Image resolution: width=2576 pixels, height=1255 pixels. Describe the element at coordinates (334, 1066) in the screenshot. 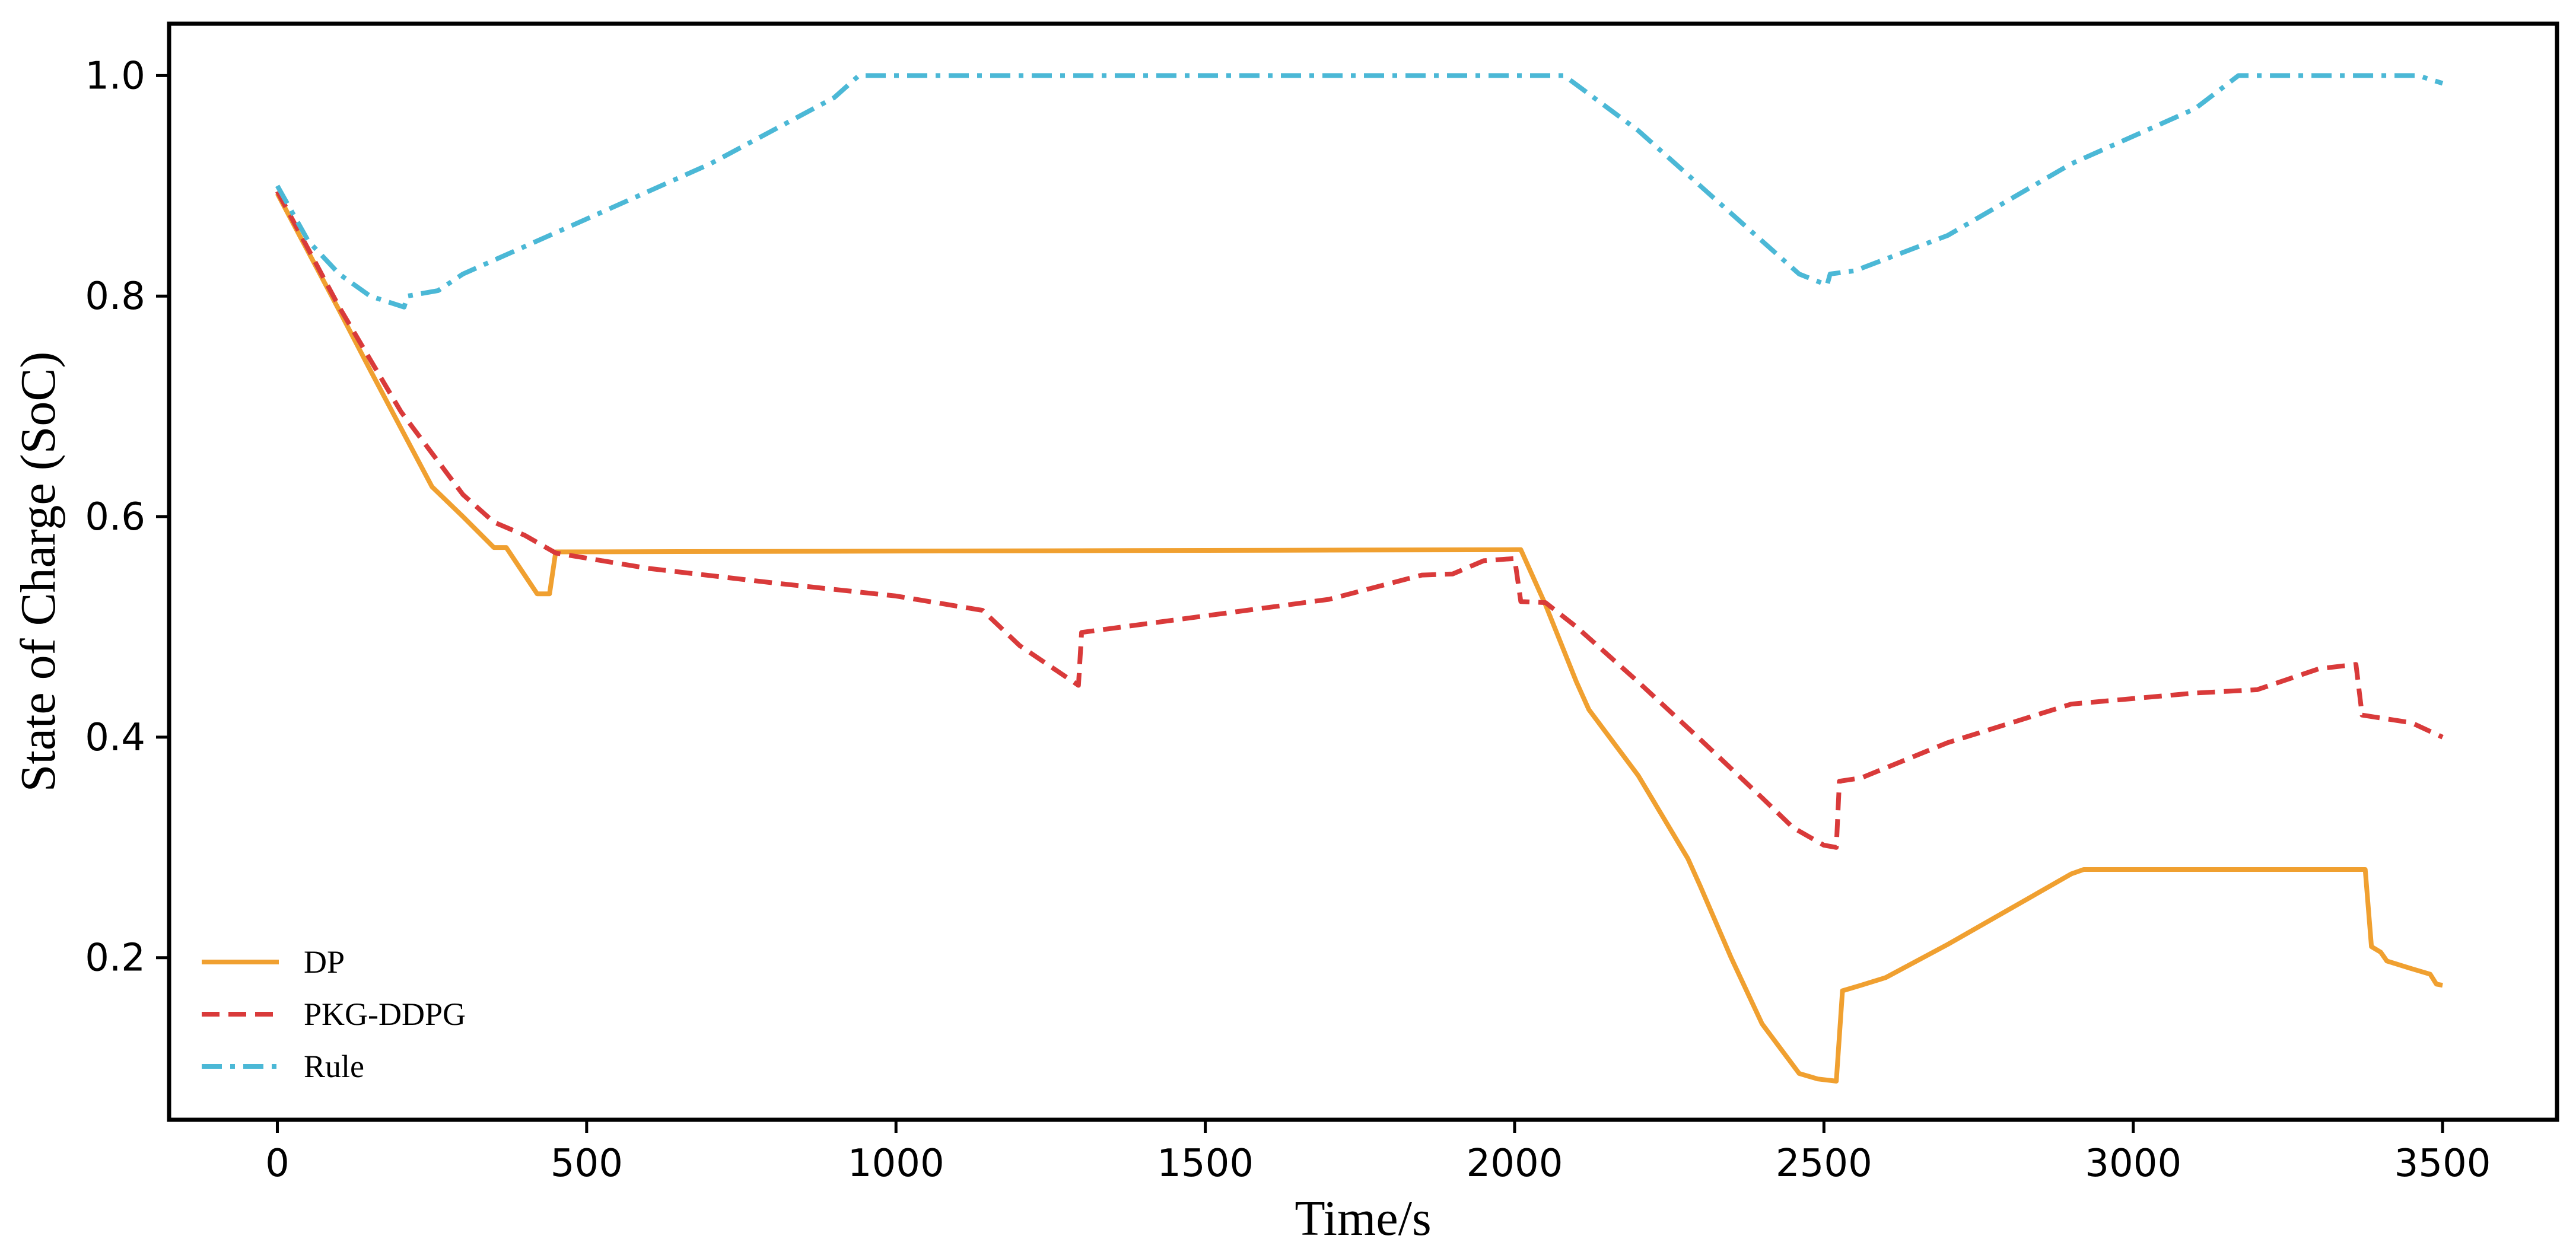

I see `legend-label: Rule` at that location.